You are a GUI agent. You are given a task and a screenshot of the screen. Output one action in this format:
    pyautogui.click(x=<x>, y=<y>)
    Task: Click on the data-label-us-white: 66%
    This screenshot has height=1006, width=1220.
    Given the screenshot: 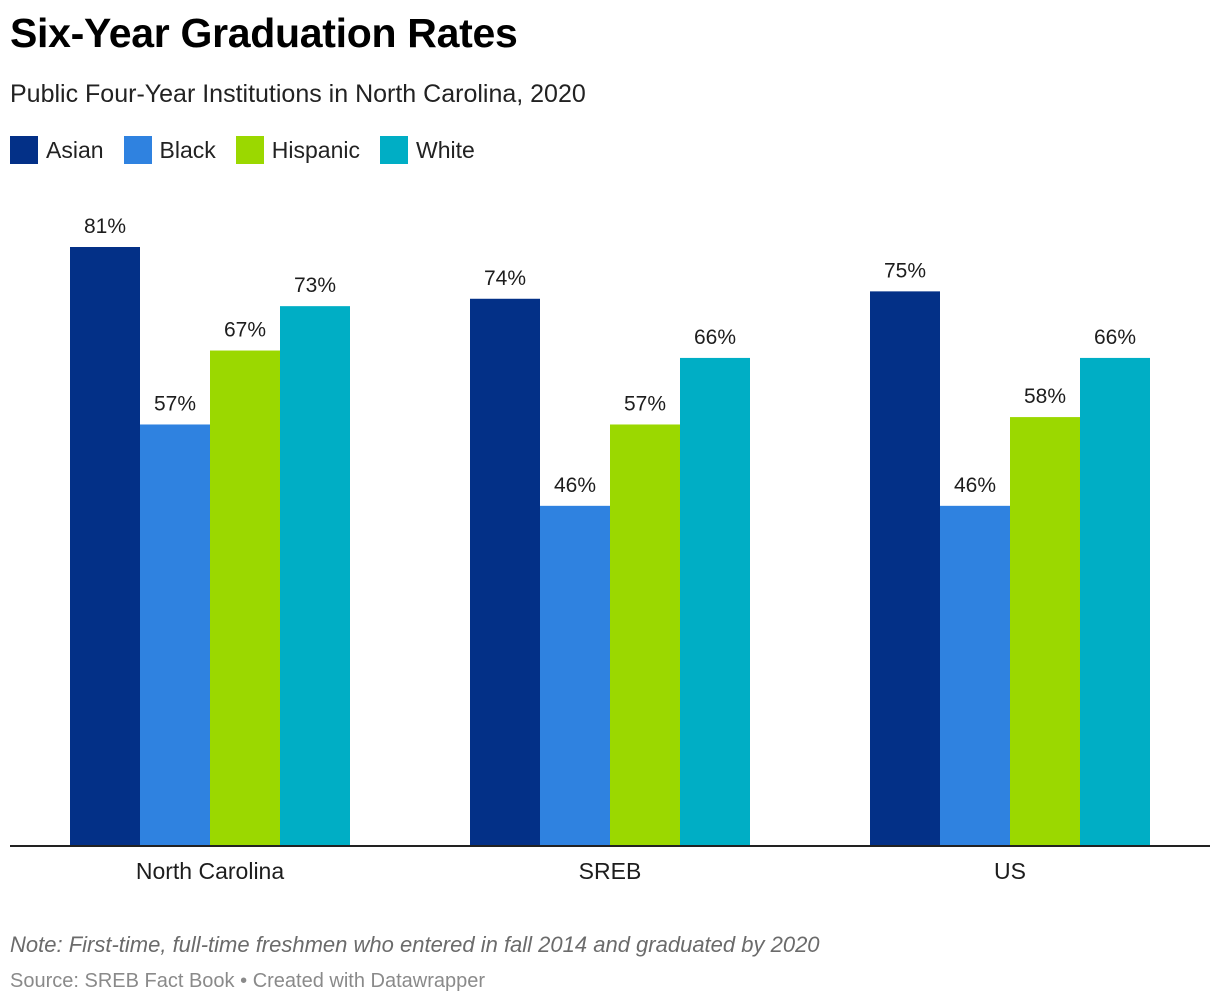 What is the action you would take?
    pyautogui.click(x=1115, y=337)
    